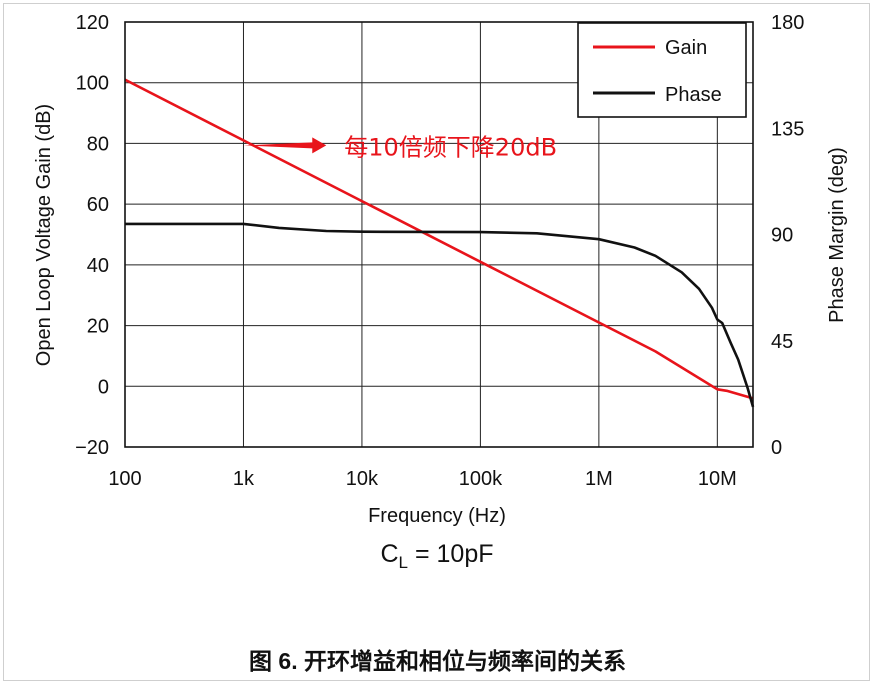  What do you see at coordinates (787, 23) in the screenshot?
I see `y2-tick-label: 180` at bounding box center [787, 23].